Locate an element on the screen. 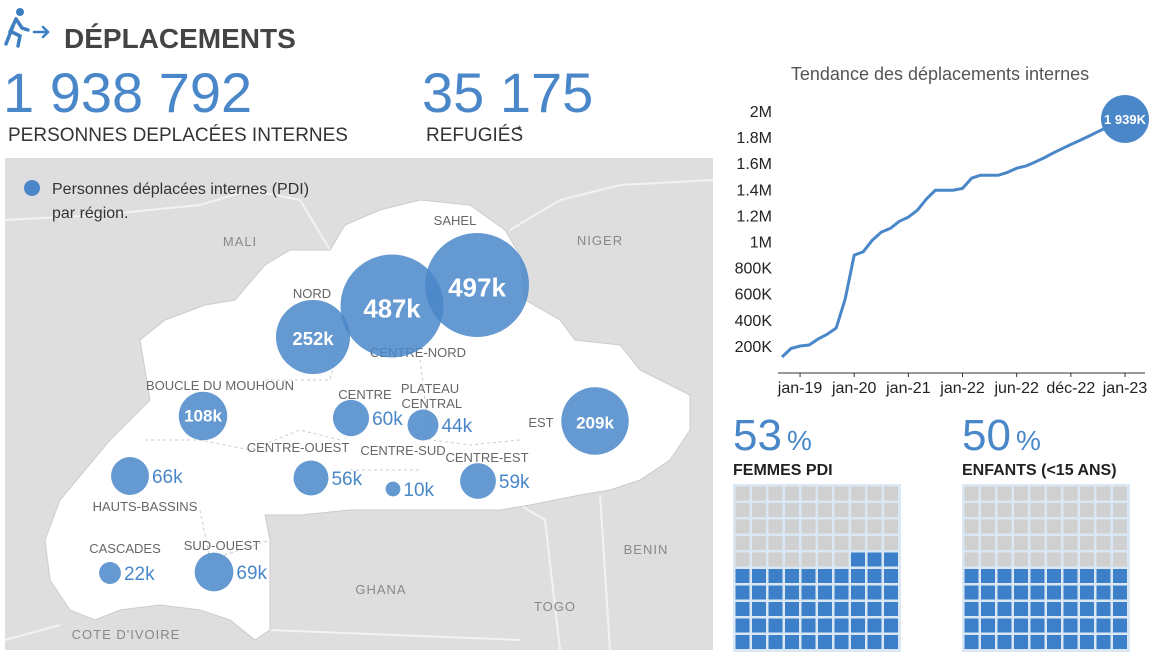 The image size is (1157, 654). region-name: CENTRE-SUD is located at coordinates (402, 450).